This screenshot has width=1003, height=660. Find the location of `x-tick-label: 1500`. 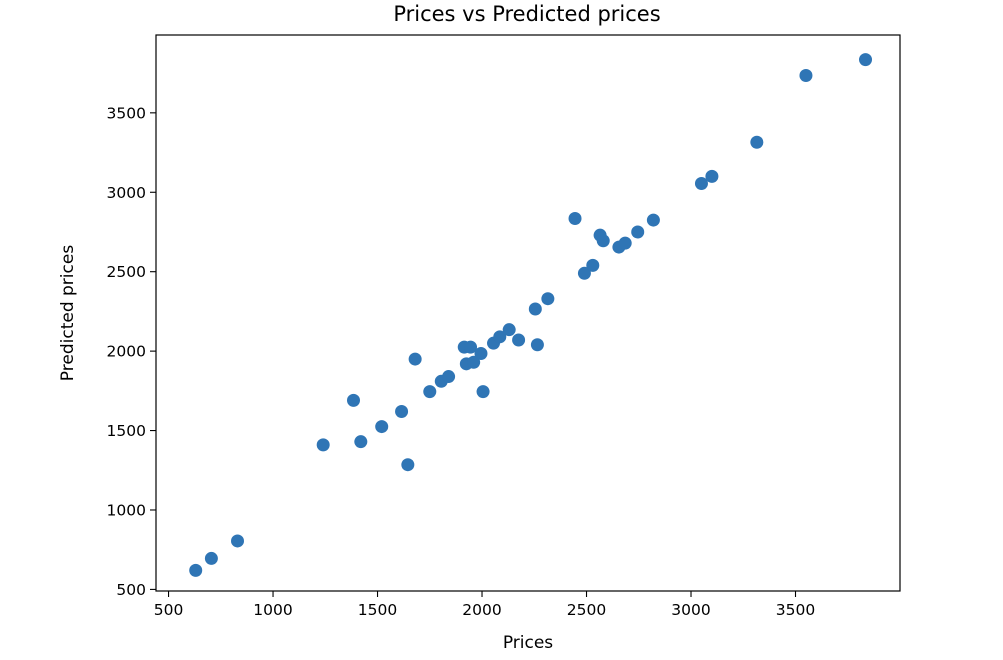

x-tick-label: 1500 is located at coordinates (377, 610).